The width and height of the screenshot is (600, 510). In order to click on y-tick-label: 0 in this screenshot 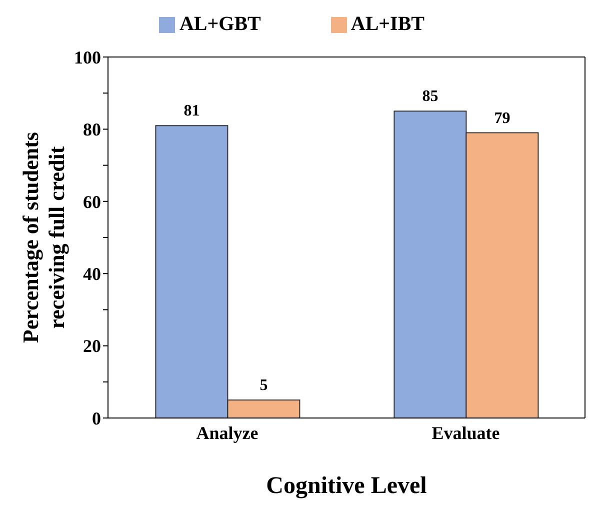, I will do `click(96, 418)`.